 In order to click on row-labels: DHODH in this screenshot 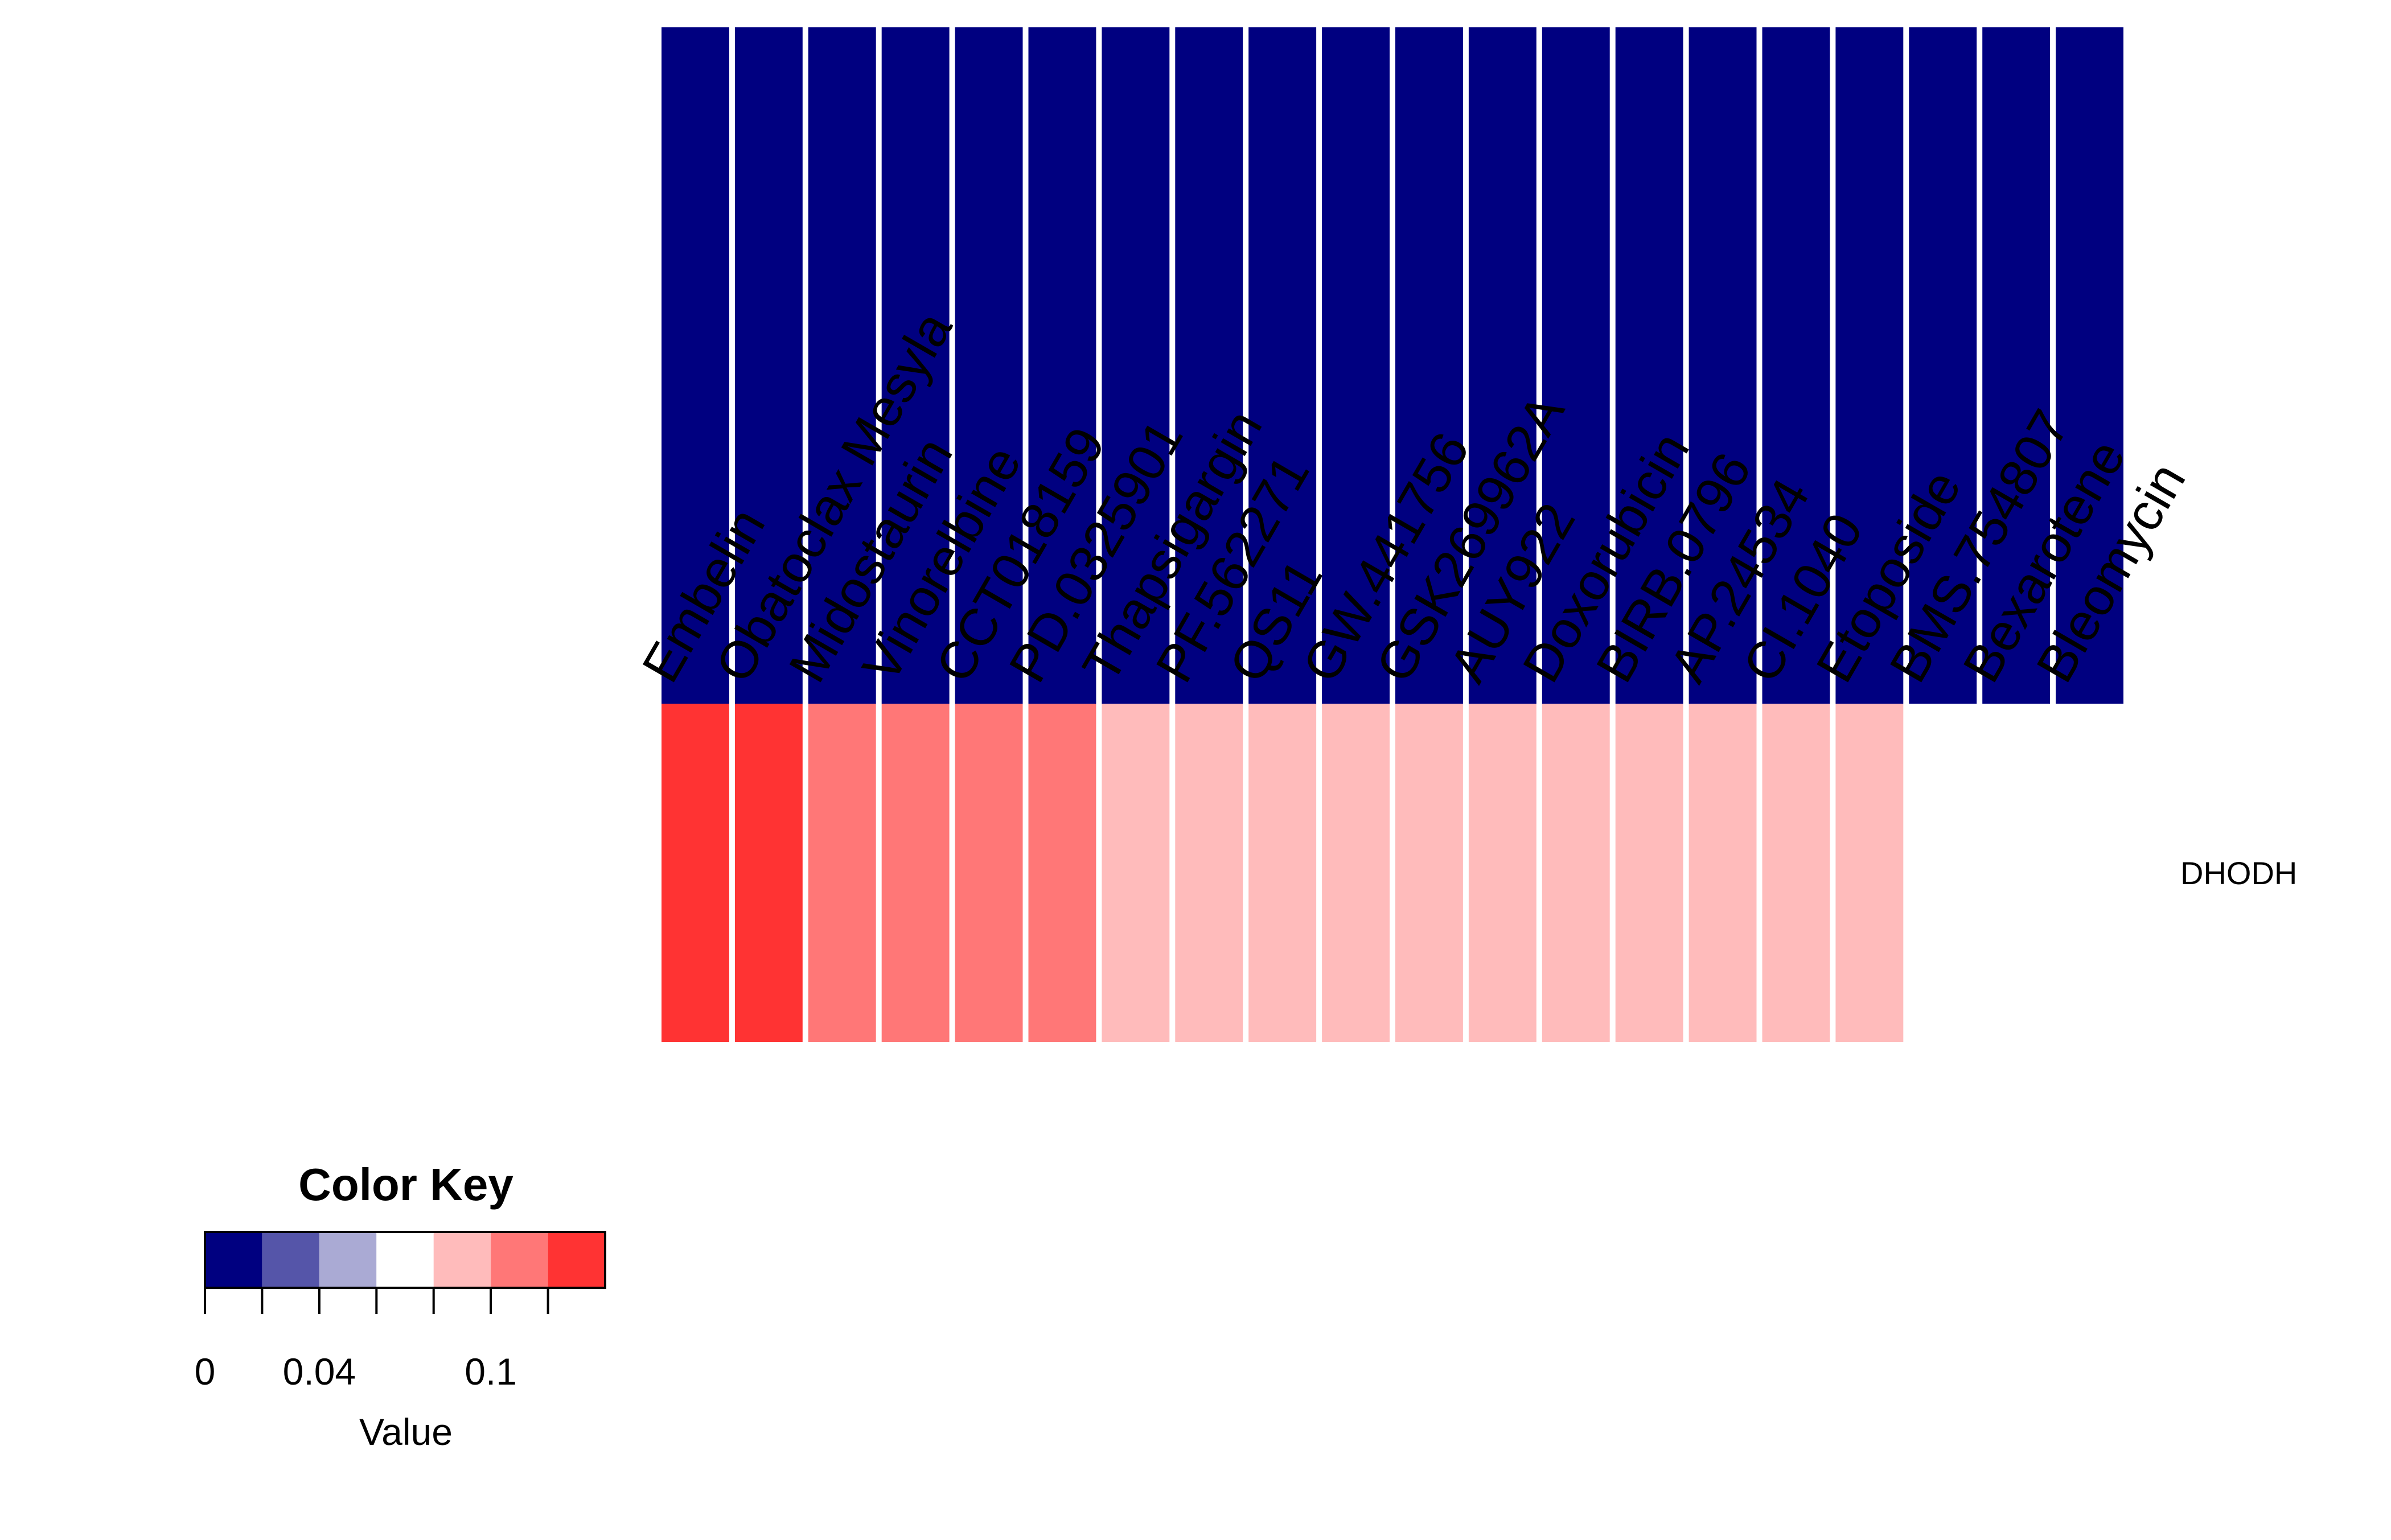, I will do `click(2238, 873)`.